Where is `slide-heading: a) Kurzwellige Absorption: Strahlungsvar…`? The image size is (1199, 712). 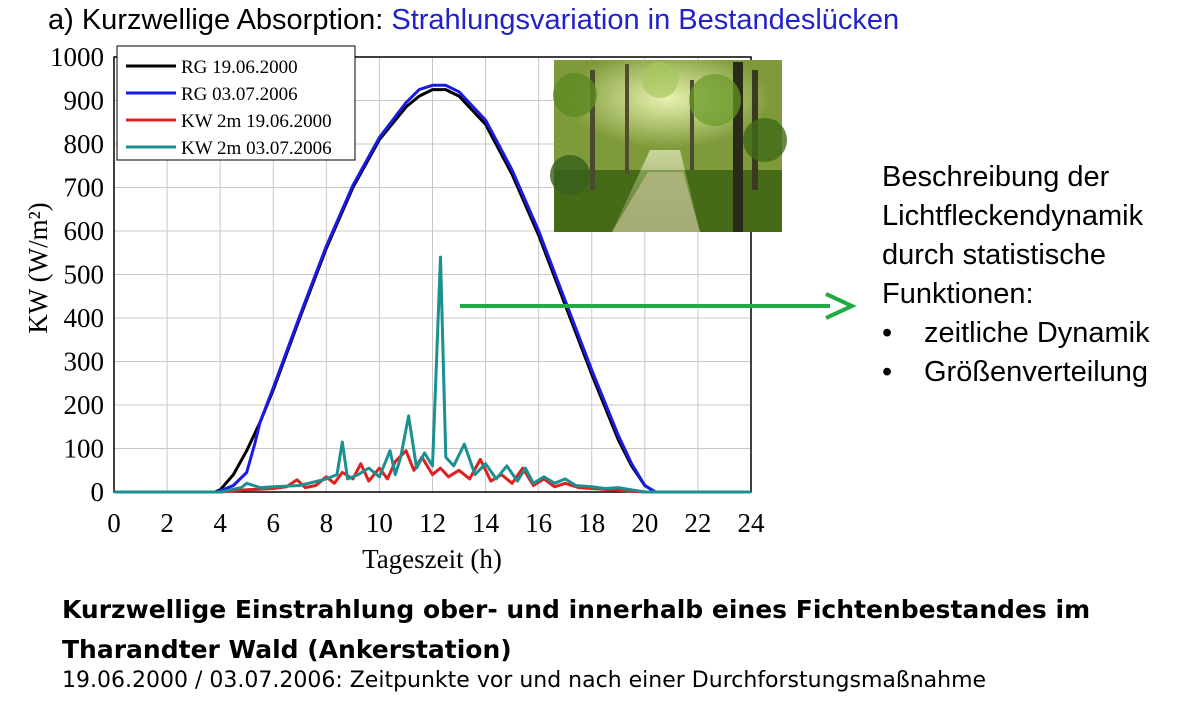
slide-heading: a) Kurzwellige Absorption: Strahlungsvar… is located at coordinates (473, 20).